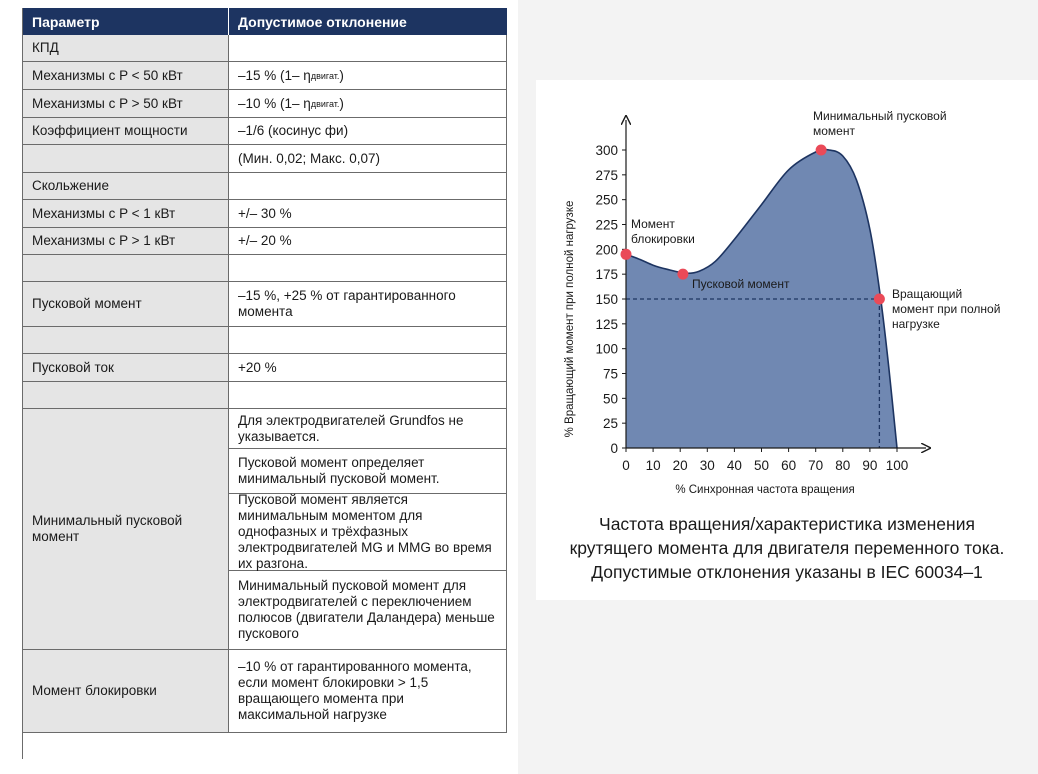  I want to click on row-tolerance: (Мин. 0,02; Макс. 0,07), so click(368, 159).